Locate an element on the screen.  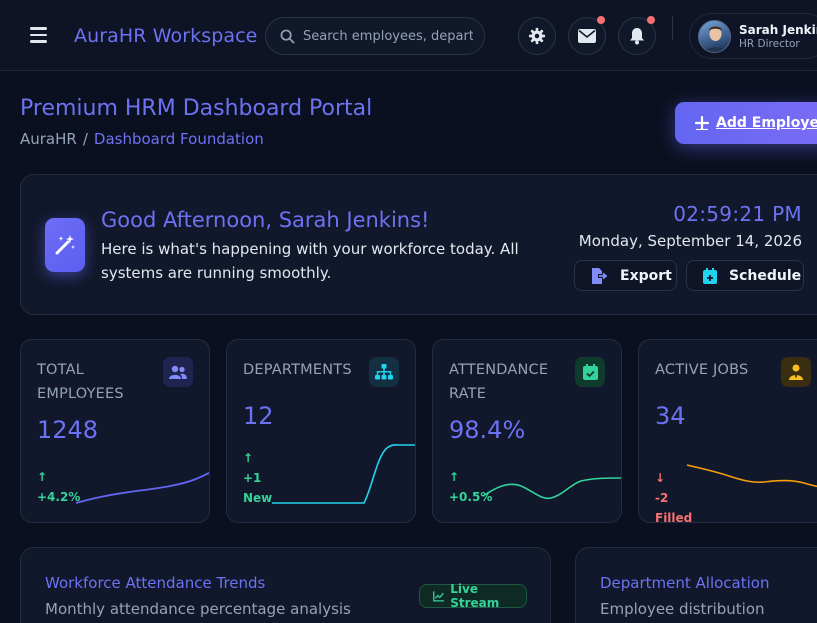
search-input is located at coordinates (388, 36).